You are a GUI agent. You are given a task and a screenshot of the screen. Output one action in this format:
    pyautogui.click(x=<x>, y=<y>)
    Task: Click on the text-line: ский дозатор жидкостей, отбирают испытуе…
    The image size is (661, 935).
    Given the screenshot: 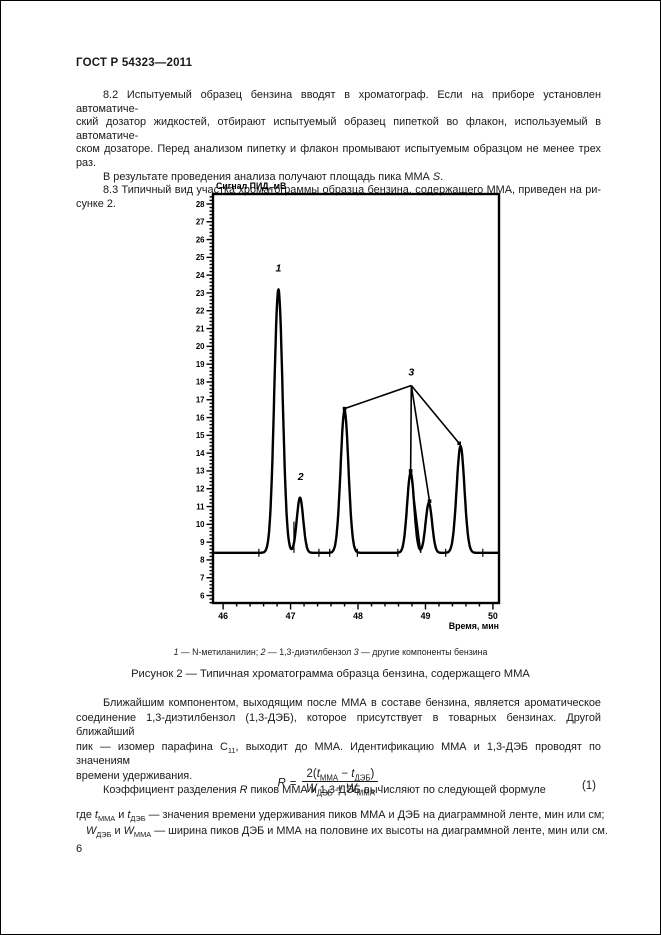 What is the action you would take?
    pyautogui.click(x=338, y=129)
    